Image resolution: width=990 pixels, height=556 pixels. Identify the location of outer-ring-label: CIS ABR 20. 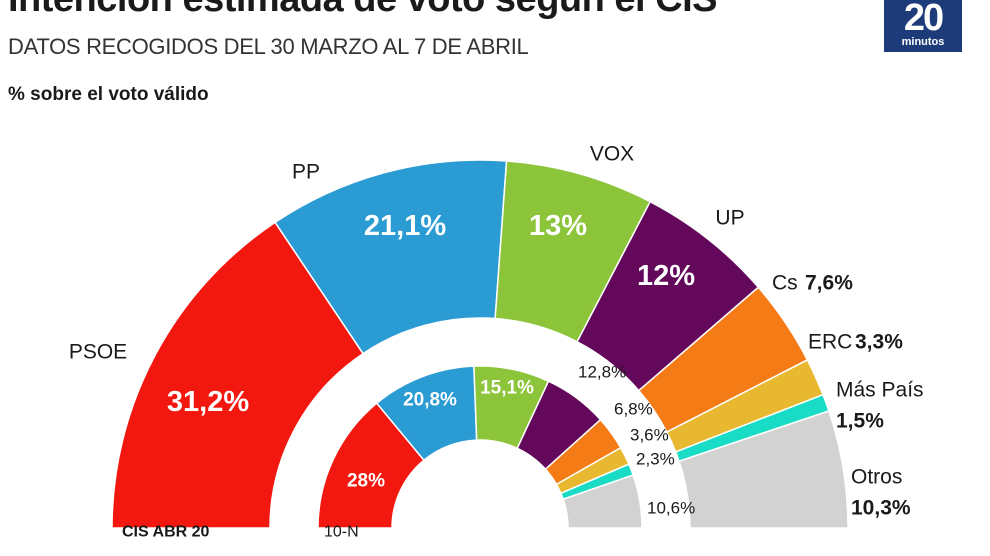
(166, 532).